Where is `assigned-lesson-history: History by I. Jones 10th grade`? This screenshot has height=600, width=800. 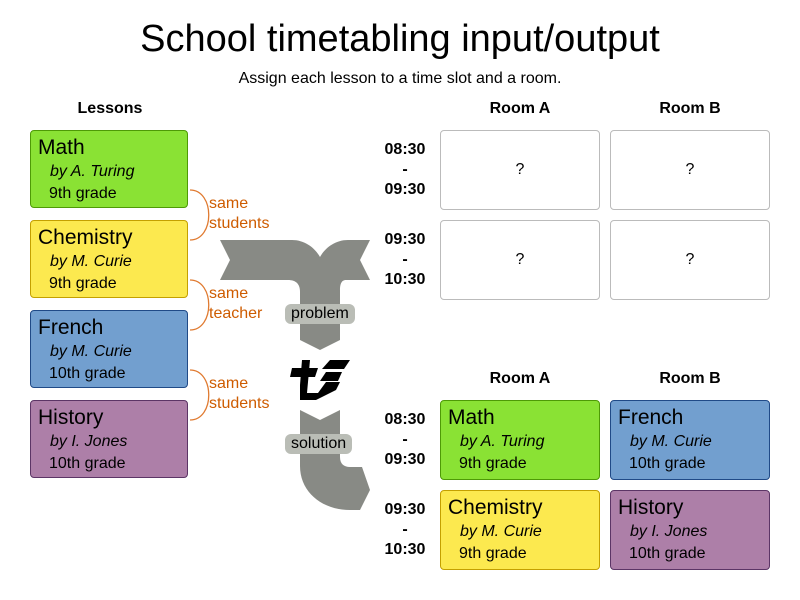
assigned-lesson-history: History by I. Jones 10th grade is located at coordinates (690, 530).